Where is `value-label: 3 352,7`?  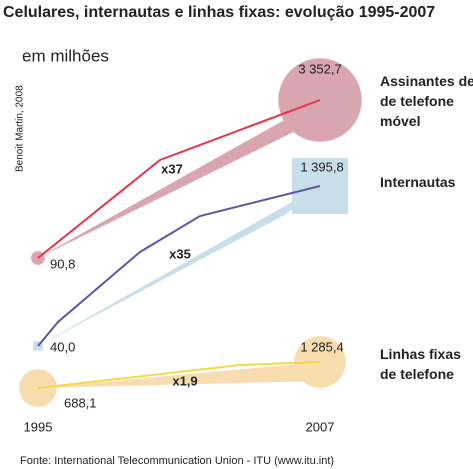
value-label: 3 352,7 is located at coordinates (319, 68).